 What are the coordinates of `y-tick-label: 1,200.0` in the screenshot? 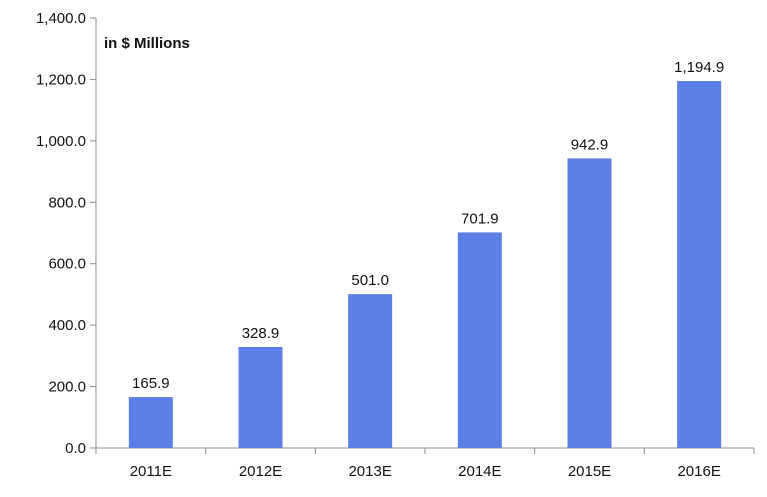 It's located at (61, 79).